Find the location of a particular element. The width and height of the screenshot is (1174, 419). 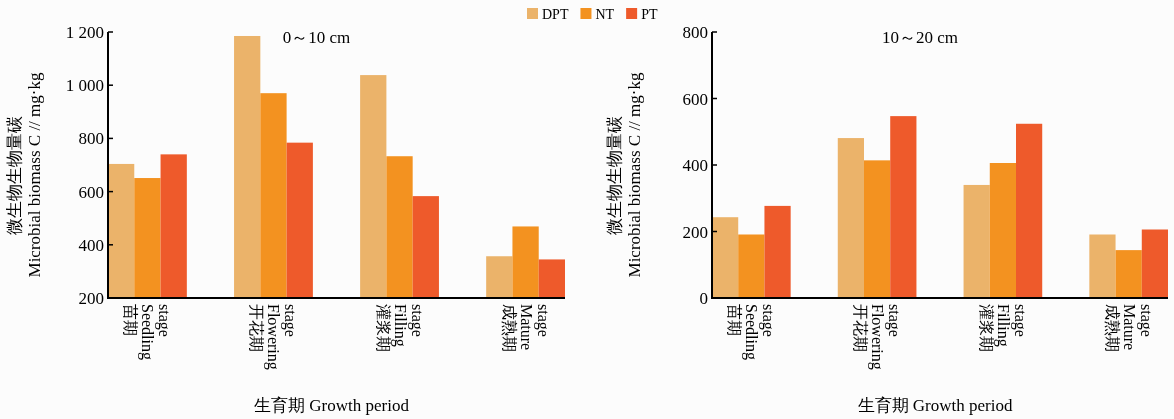

legend-label: PT is located at coordinates (649, 14).